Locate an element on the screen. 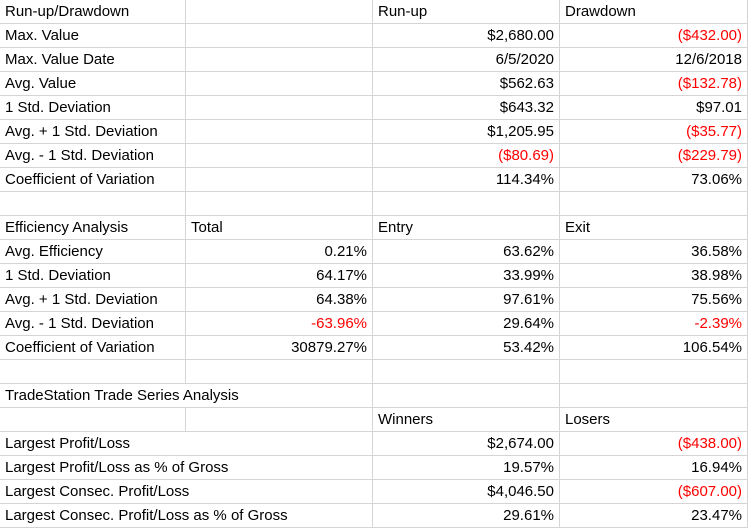 The width and height of the screenshot is (748, 529). table-row: Max. Value Date 6/5/2020 12/6/2018 is located at coordinates (374, 60).